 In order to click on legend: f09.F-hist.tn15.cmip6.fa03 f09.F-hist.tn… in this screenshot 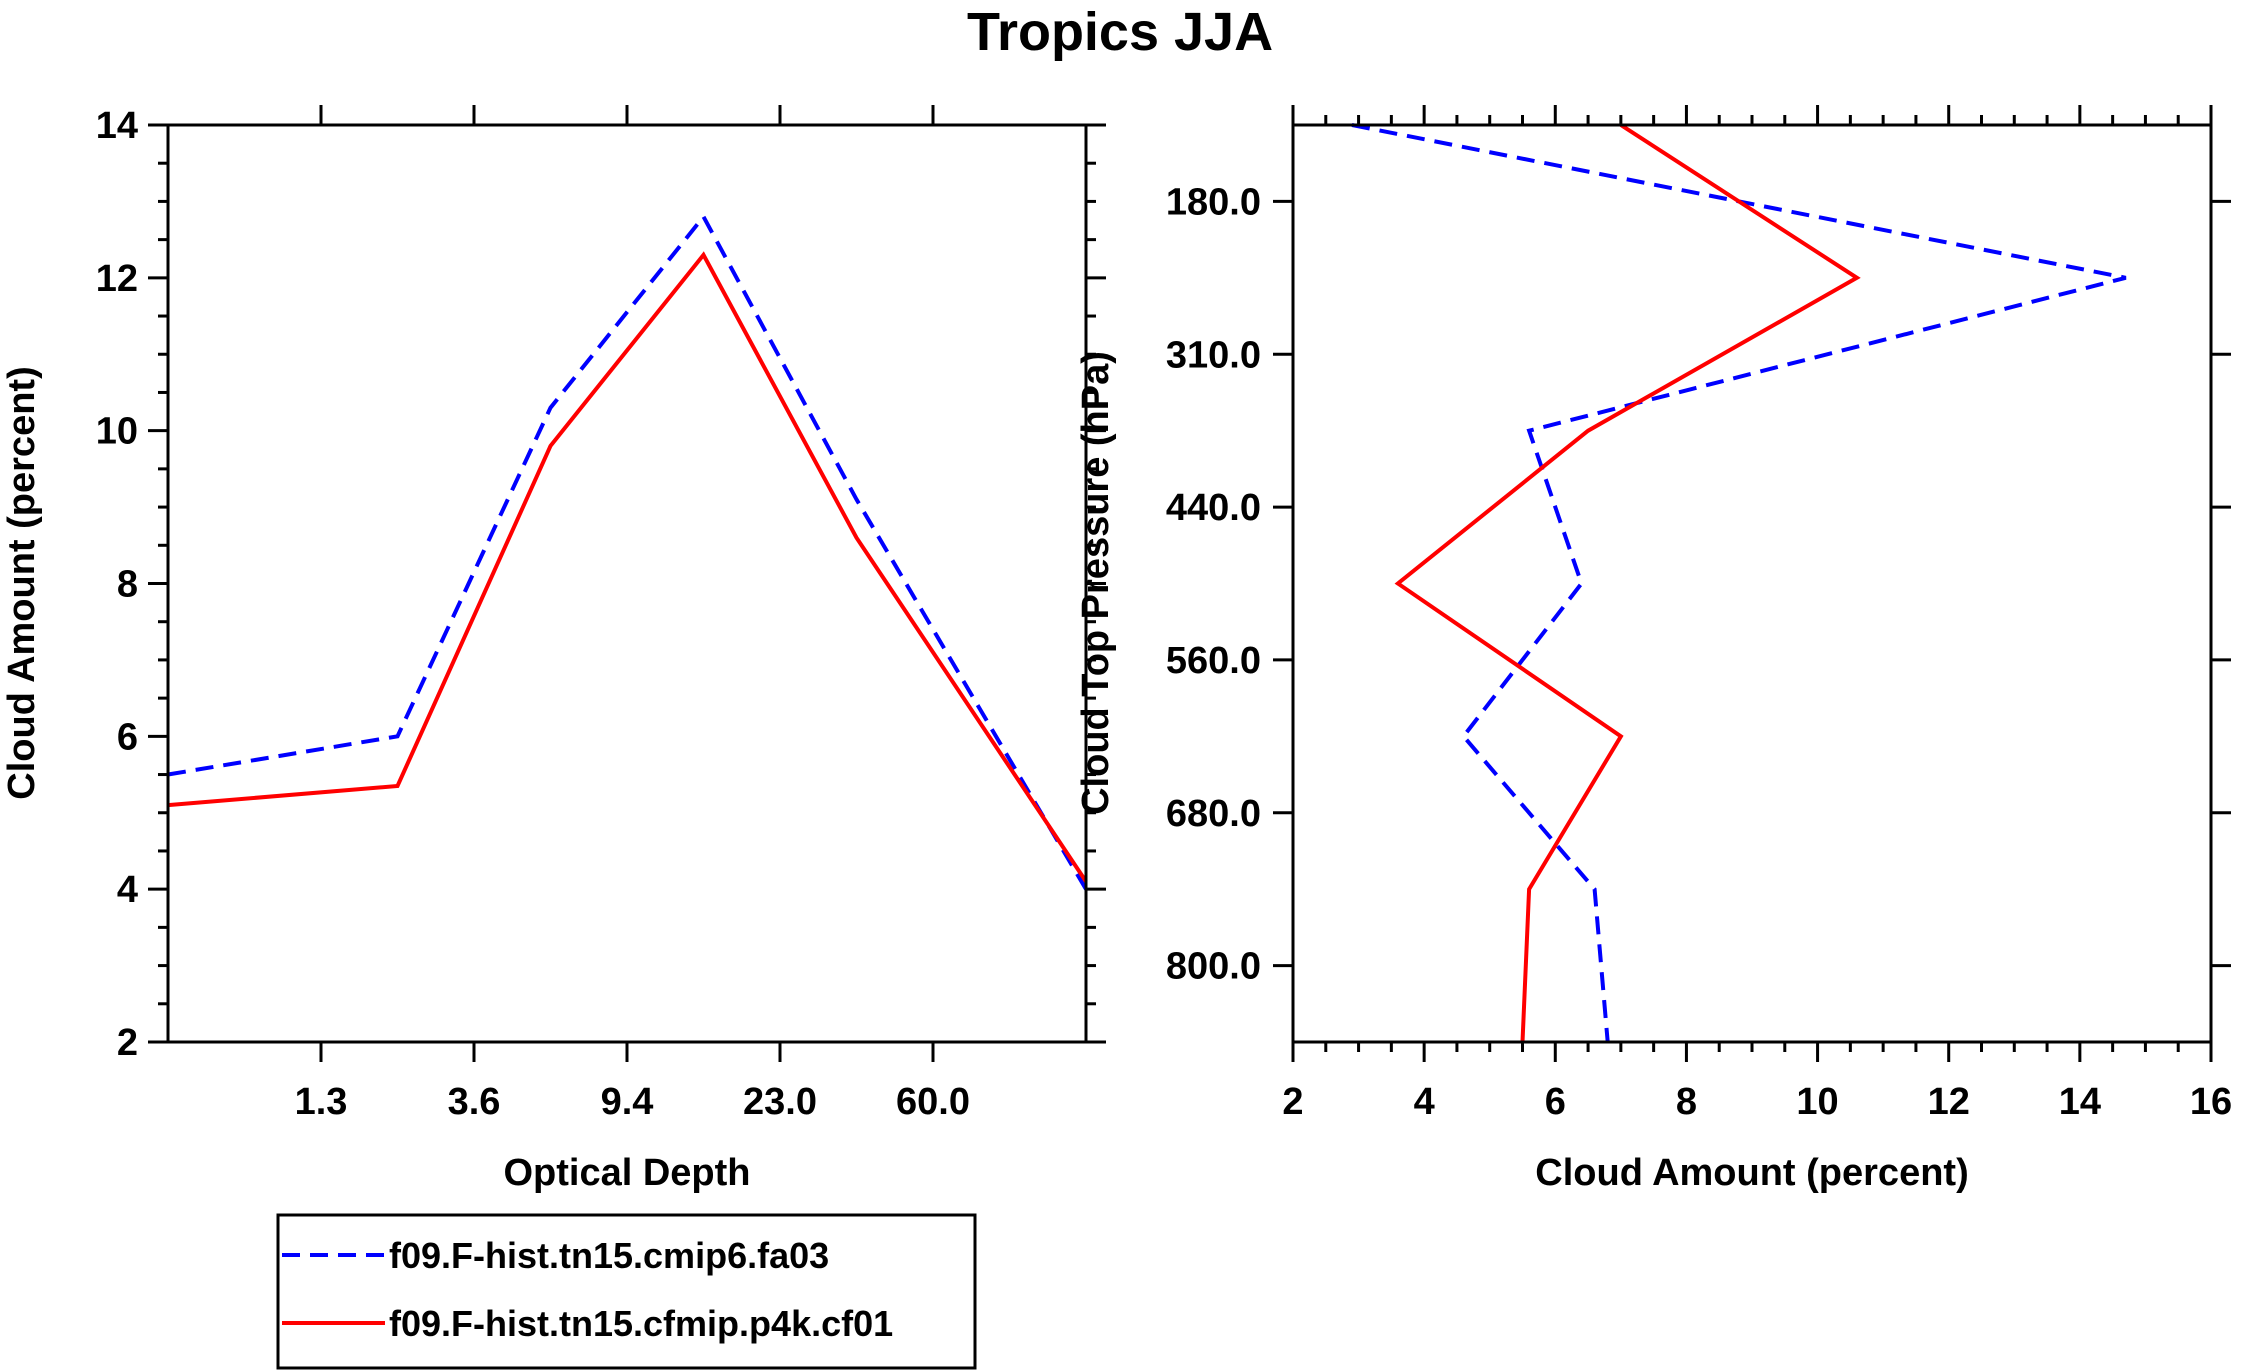, I will do `click(626, 1291)`.